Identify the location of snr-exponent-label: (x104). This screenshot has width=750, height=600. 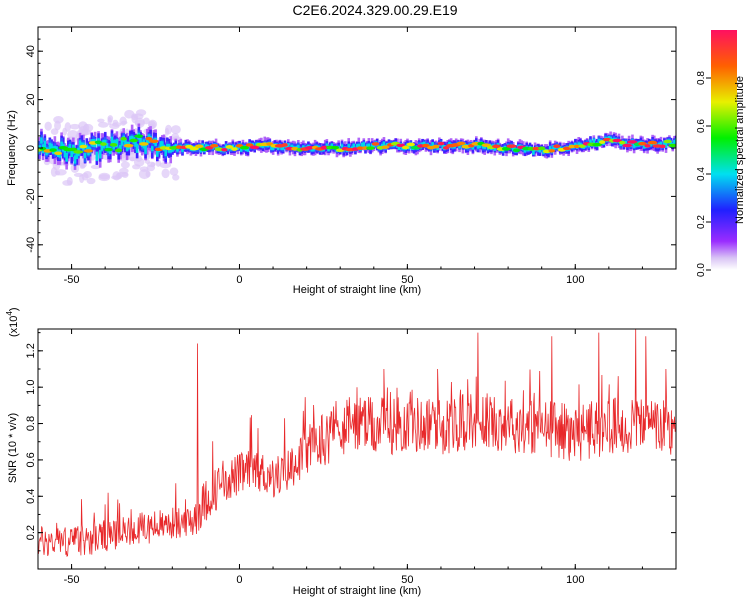
(12, 322).